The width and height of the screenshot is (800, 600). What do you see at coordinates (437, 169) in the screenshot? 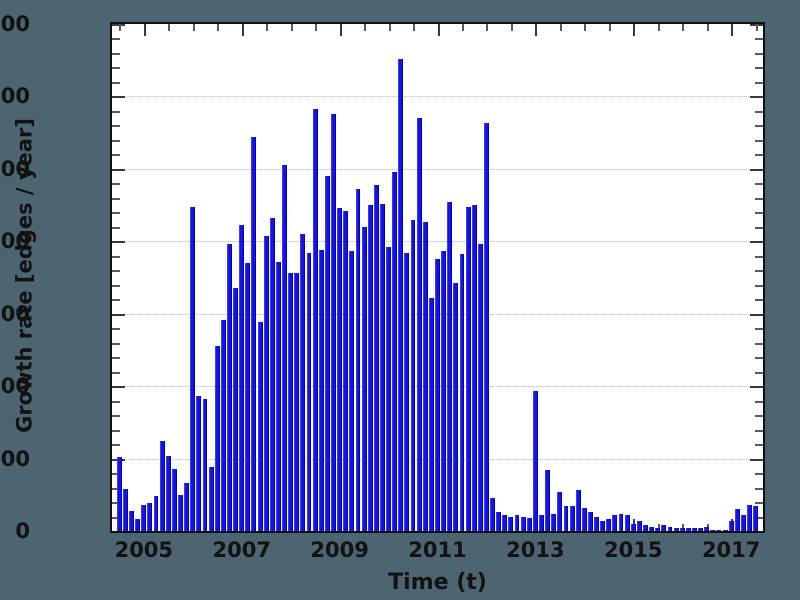
I see `gridline-horizontal` at bounding box center [437, 169].